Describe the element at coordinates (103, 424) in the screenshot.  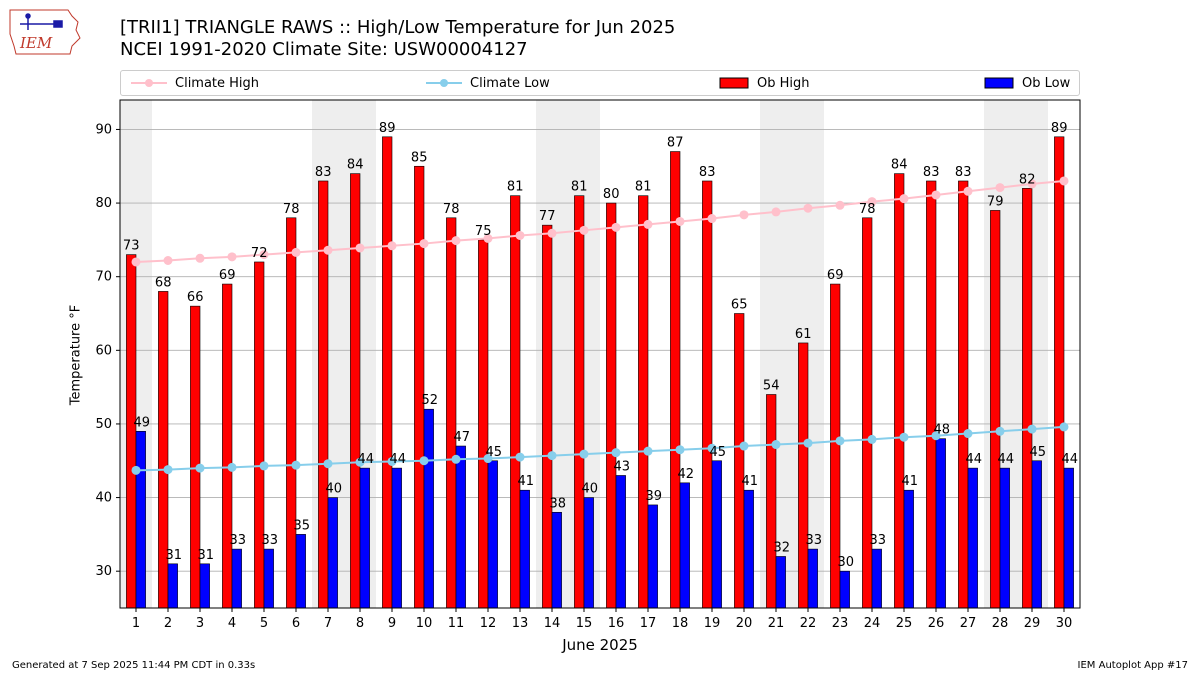
I see `y-tick-label: 50` at that location.